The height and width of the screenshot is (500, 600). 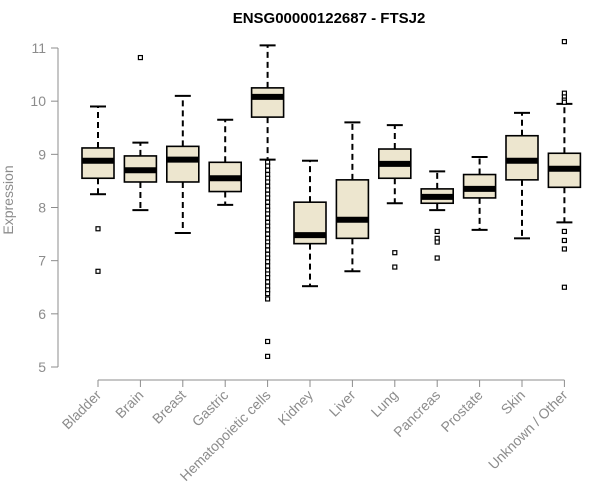 I want to click on y-axis: 5 6 7 8 9 10 11, so click(x=44, y=207).